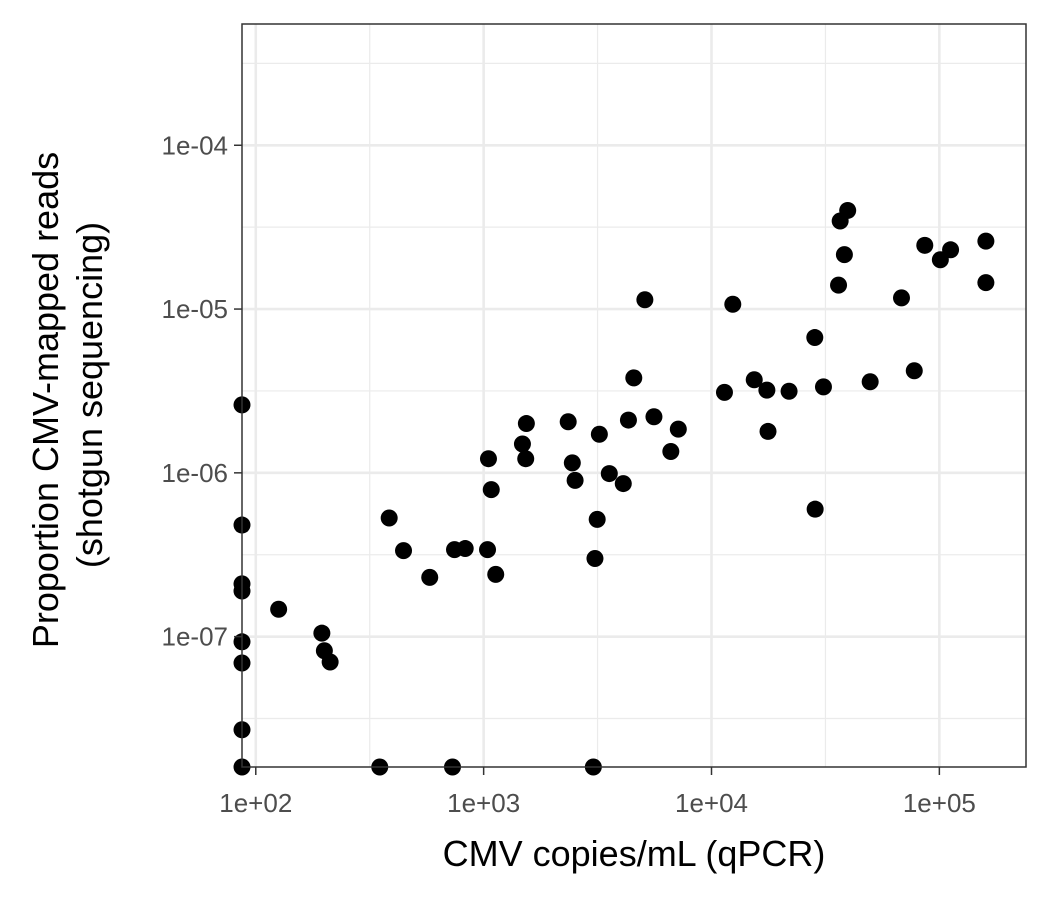 This screenshot has height=900, width=1050. Describe the element at coordinates (89, 395) in the screenshot. I see `y-axis-title-line-2: (shotgun sequencing)` at that location.